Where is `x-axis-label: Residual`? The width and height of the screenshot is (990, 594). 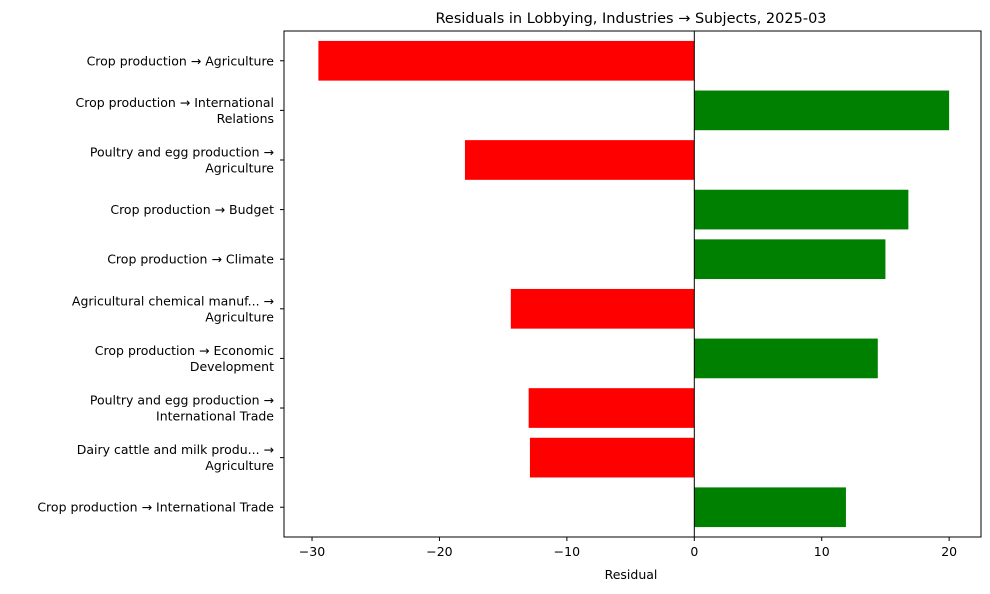 x-axis-label: Residual is located at coordinates (631, 574).